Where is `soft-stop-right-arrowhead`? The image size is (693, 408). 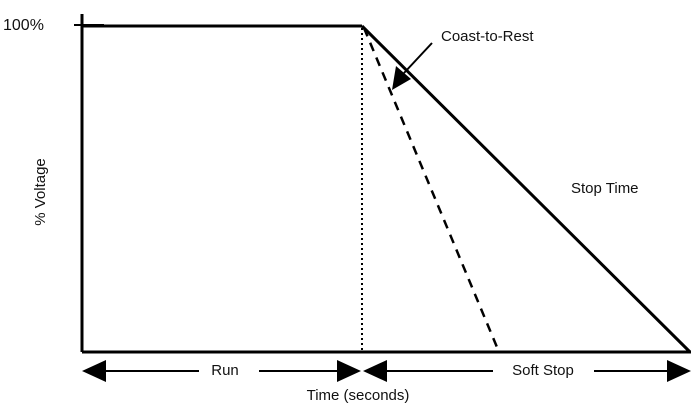
soft-stop-right-arrowhead is located at coordinates (679, 371).